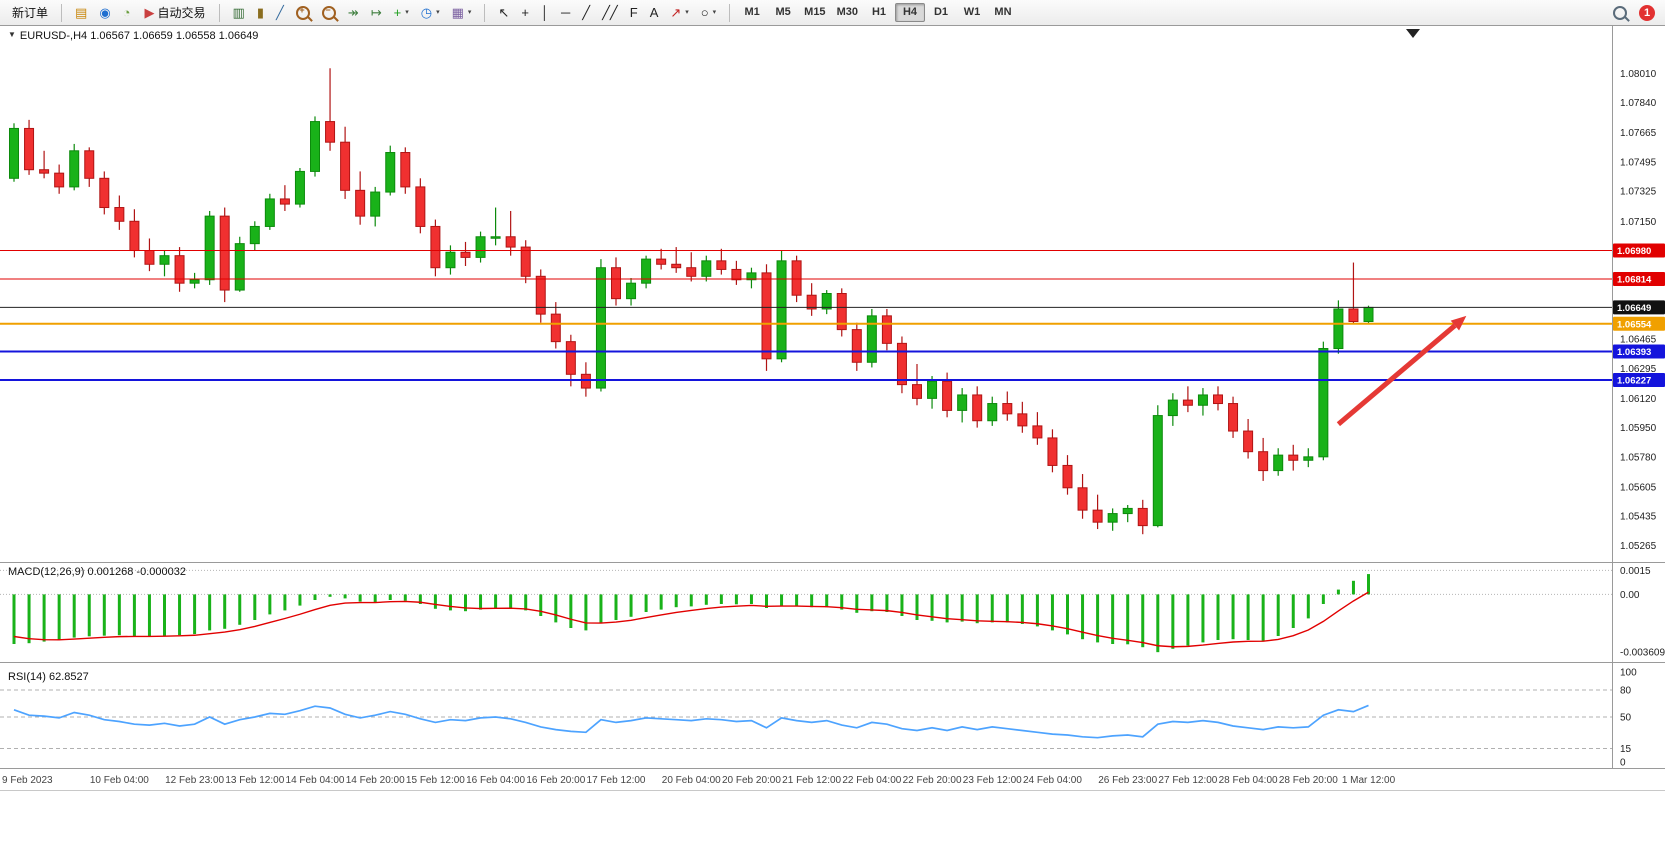 The width and height of the screenshot is (1665, 842). What do you see at coordinates (1626, 749) in the screenshot?
I see `rsi-tick-label: 15` at bounding box center [1626, 749].